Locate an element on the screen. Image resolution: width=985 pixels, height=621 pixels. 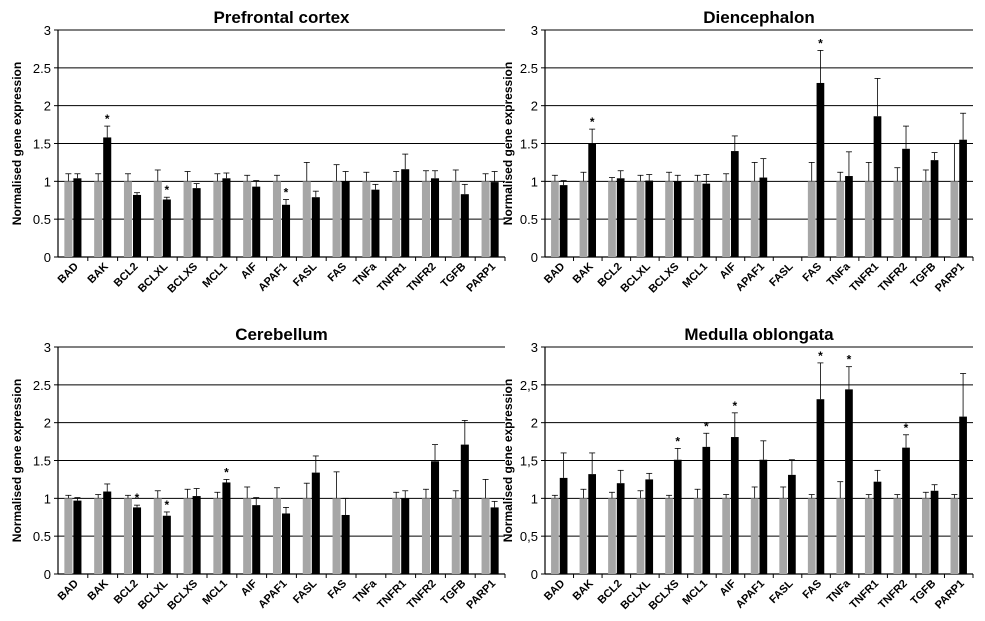
treated-bar-parp1 is located at coordinates (494, 219).